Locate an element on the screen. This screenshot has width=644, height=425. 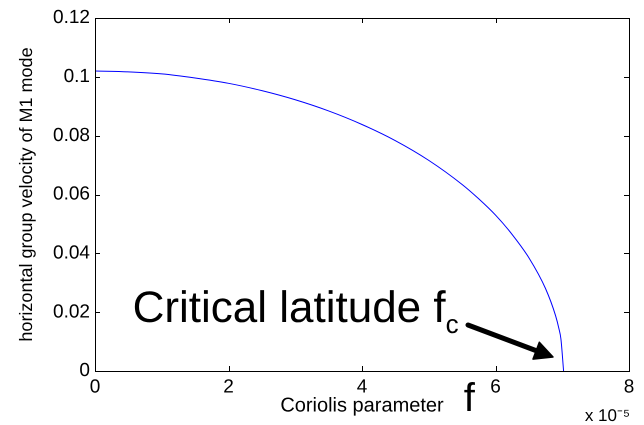
y-axis-title: horizontal group velocity of M1 mode is located at coordinates (26, 194).